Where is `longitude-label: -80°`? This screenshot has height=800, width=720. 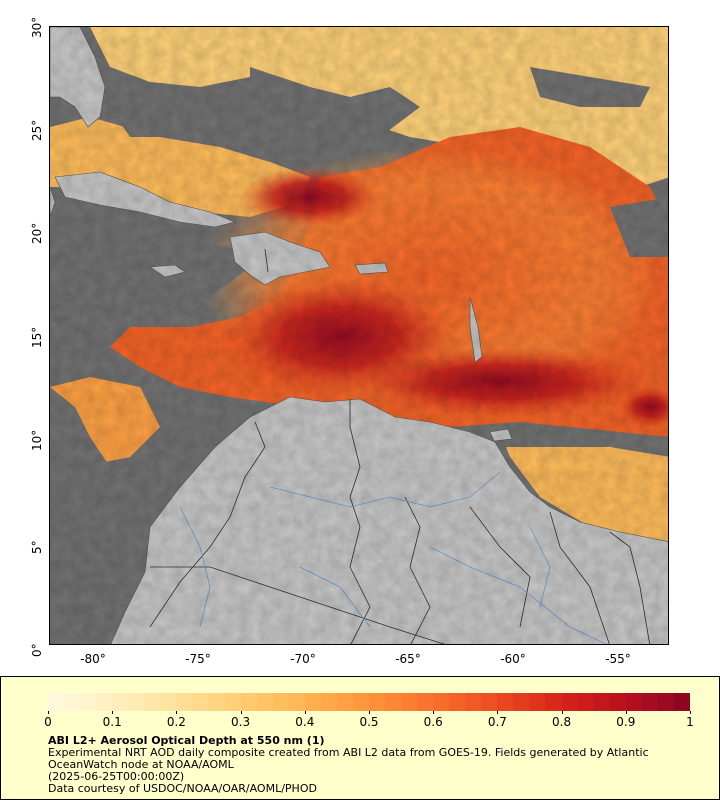 longitude-label: -80° is located at coordinates (93, 659).